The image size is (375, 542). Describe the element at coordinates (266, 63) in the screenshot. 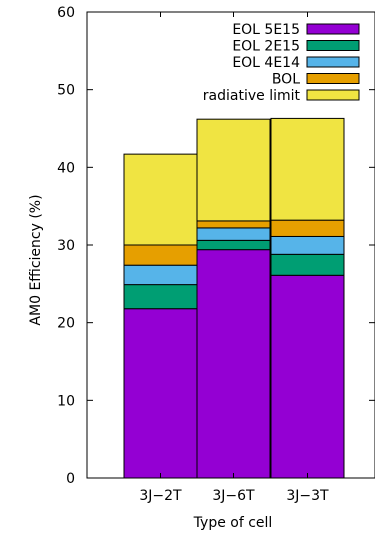

I see `legend-label: EOL 4E14` at that location.